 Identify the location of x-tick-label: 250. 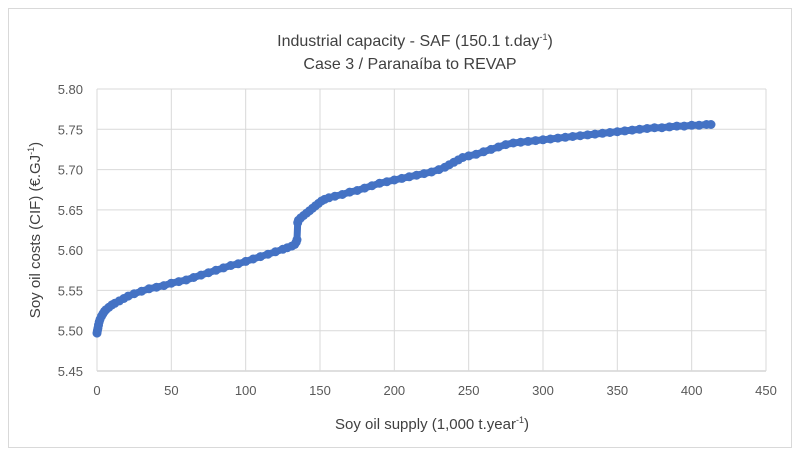
(469, 390).